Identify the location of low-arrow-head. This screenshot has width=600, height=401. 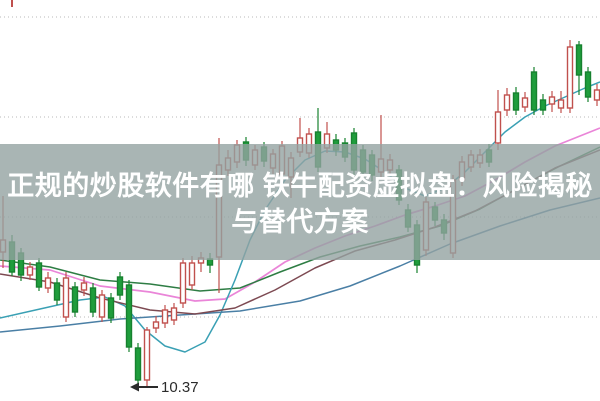
(134, 387).